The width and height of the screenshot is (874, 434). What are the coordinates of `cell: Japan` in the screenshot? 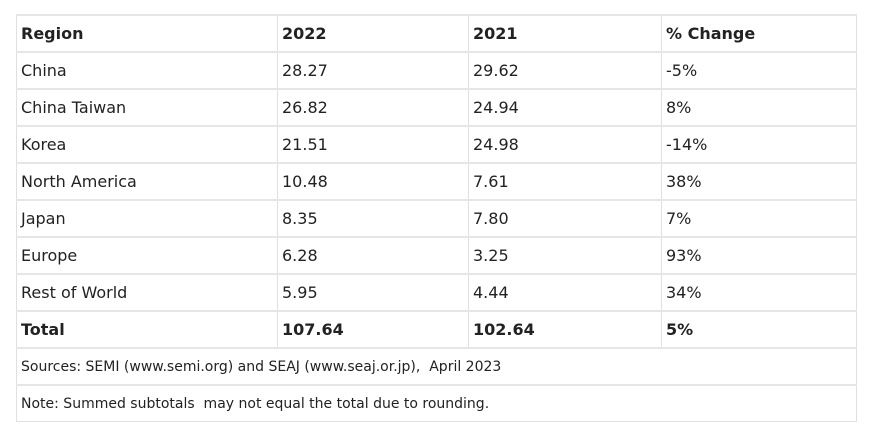 It's located at (147, 218).